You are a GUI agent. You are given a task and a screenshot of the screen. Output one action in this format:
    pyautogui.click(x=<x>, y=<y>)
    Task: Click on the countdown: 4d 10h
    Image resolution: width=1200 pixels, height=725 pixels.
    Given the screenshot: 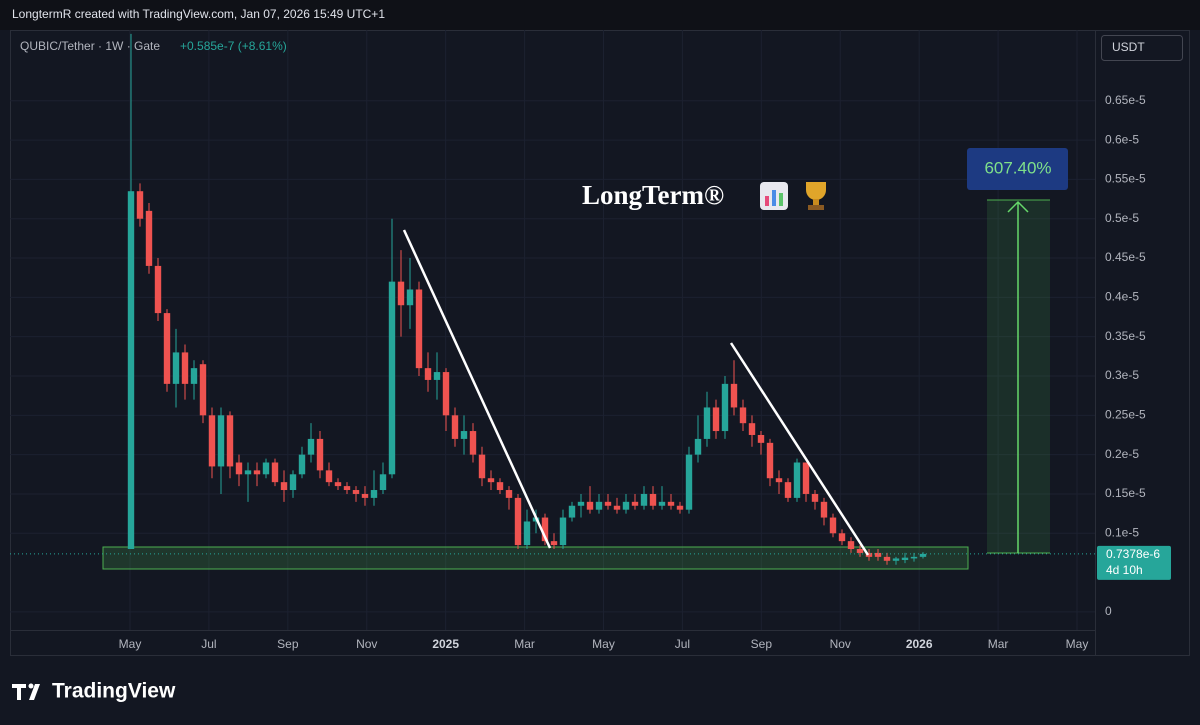 What is the action you would take?
    pyautogui.click(x=1124, y=570)
    